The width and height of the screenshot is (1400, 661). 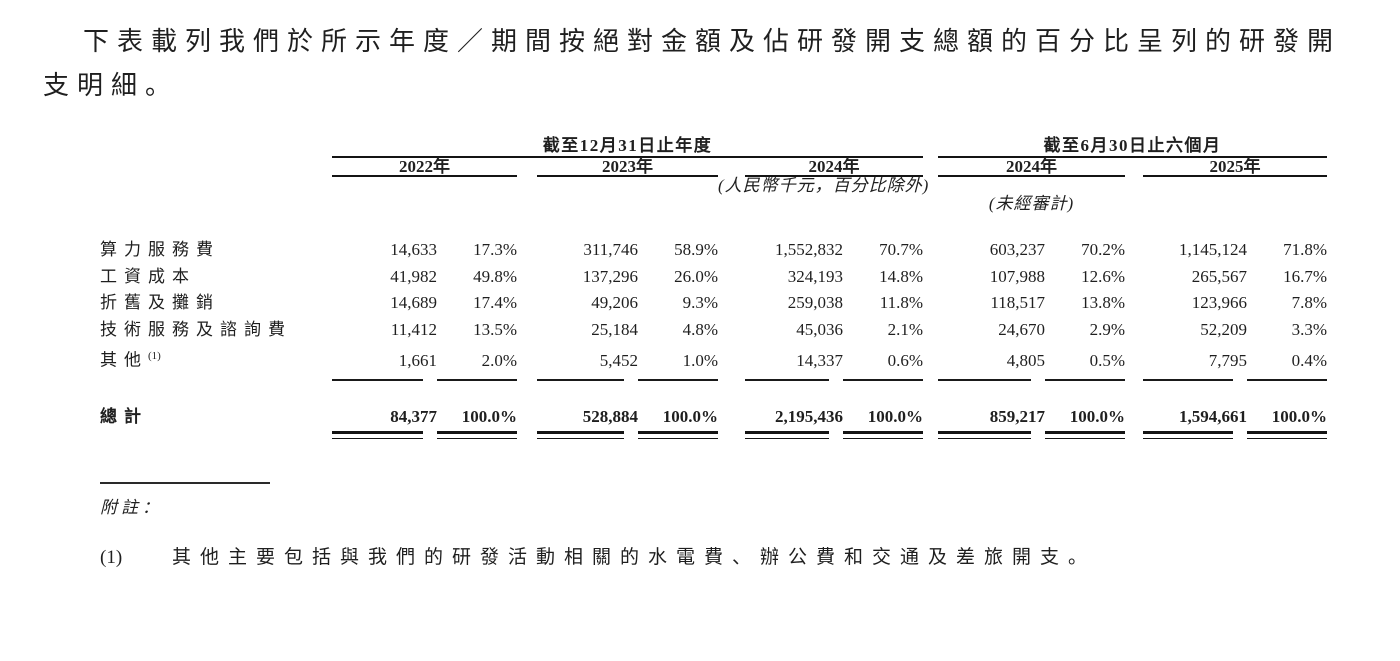 What do you see at coordinates (1213, 417) in the screenshot?
I see `total-value: 1,594,661` at bounding box center [1213, 417].